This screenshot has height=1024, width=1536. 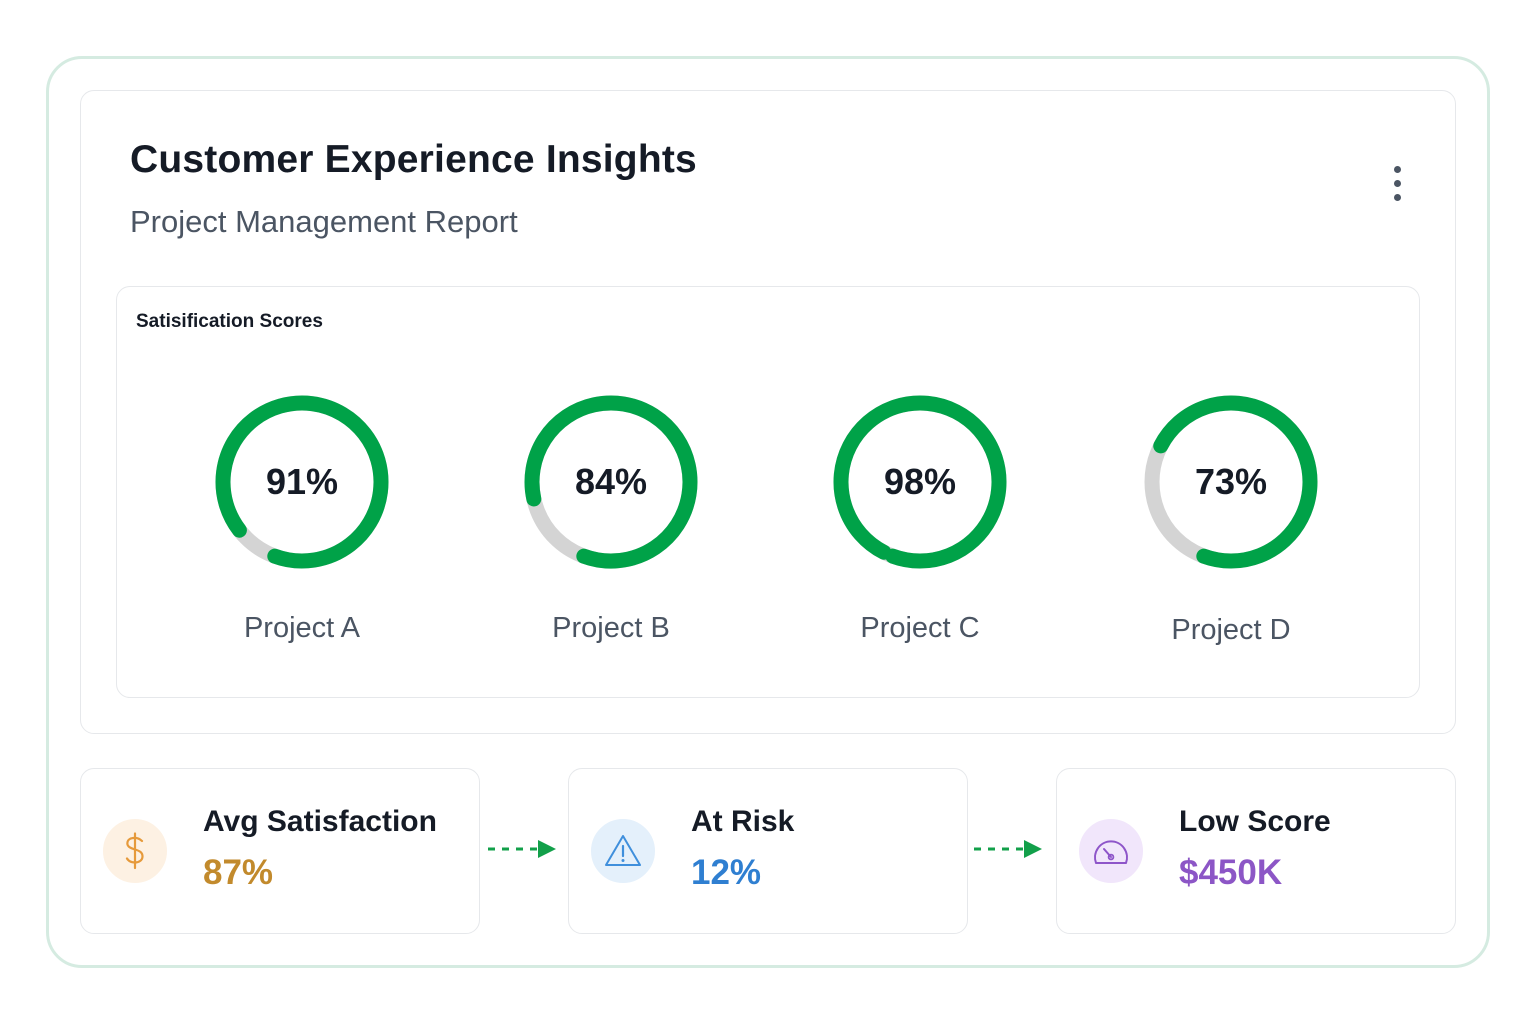 What do you see at coordinates (1231, 872) in the screenshot?
I see `stat-value: $450K` at bounding box center [1231, 872].